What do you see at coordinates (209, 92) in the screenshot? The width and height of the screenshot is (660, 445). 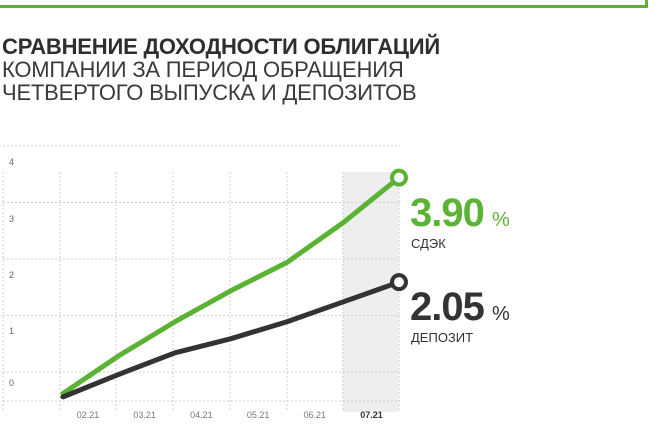 I see `title-line-3: ЧЕТВЕРТОГО ВЫПУСКА И ДЕПОЗИТОВ` at bounding box center [209, 92].